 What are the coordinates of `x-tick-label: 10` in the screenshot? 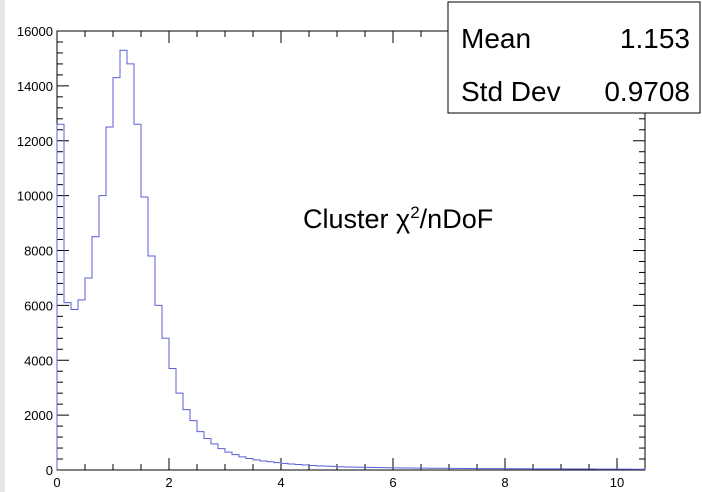 It's located at (617, 482).